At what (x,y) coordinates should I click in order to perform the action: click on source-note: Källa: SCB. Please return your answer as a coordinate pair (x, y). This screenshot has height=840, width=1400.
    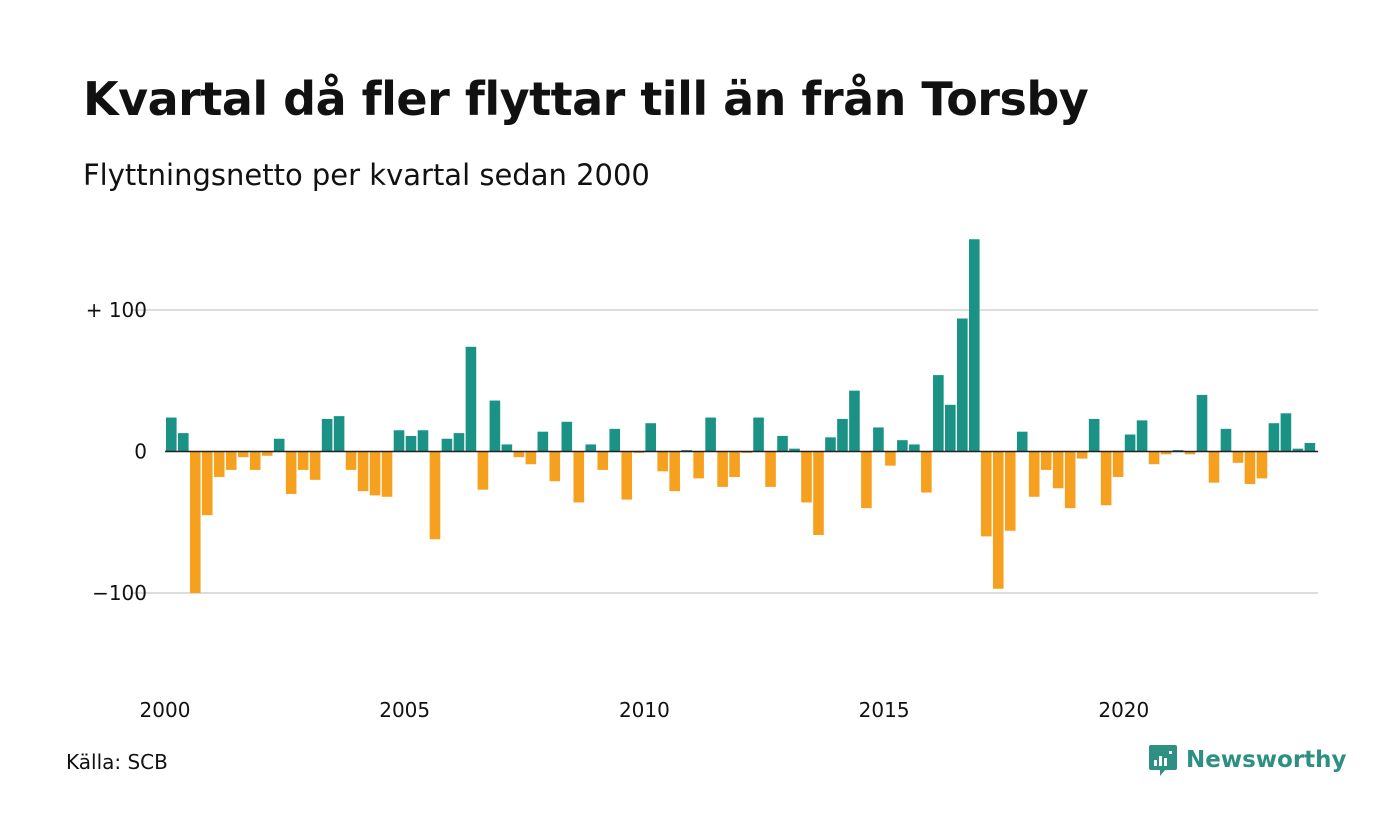
    Looking at the image, I should click on (117, 762).